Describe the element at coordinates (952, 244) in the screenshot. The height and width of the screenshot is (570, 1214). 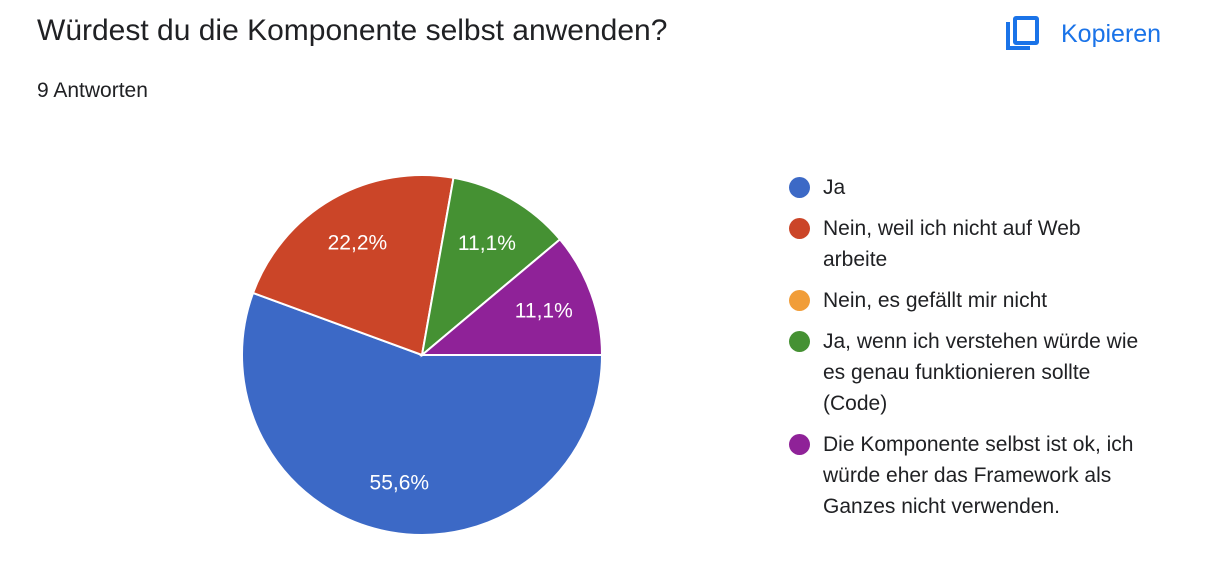
I see `legend-label: Nein, weil ich nicht auf Web arbeite` at that location.